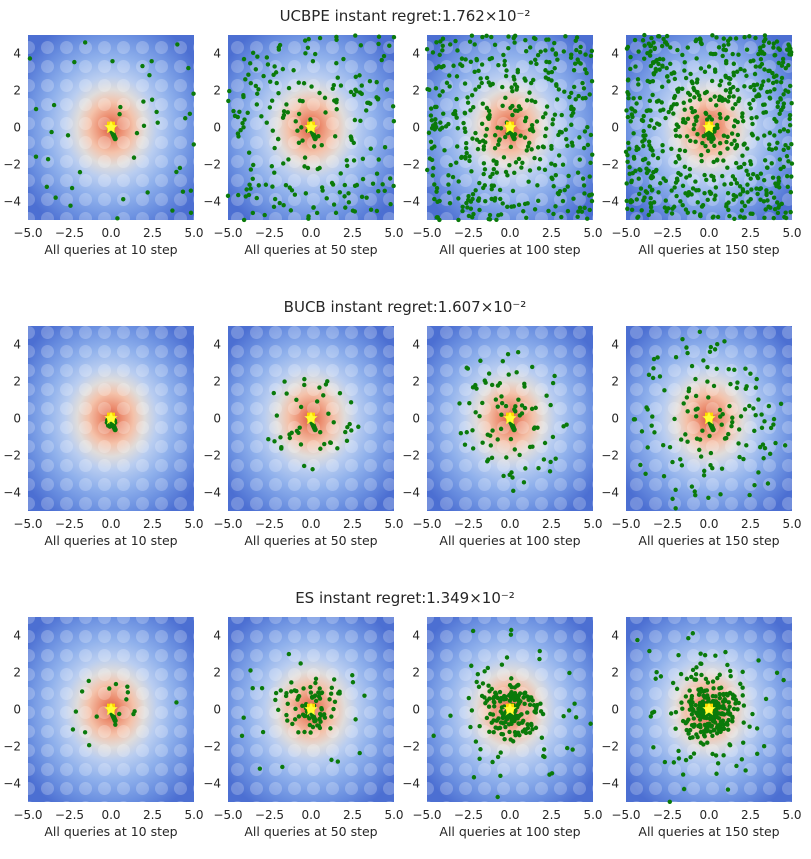 Image resolution: width=811 pixels, height=859 pixels. What do you see at coordinates (708, 249) in the screenshot?
I see `x-axis-label: All queries at 150 step` at bounding box center [708, 249].